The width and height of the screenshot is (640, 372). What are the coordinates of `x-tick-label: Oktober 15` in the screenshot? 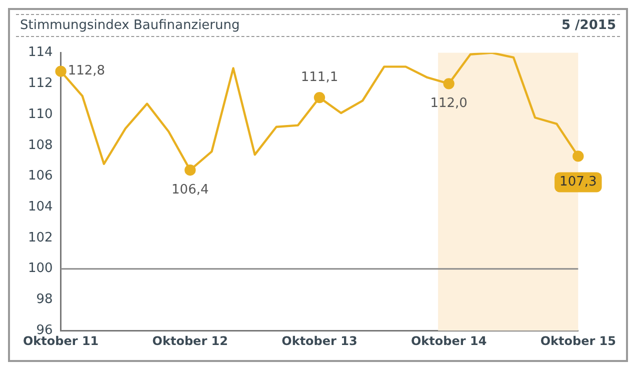 It's located at (578, 341).